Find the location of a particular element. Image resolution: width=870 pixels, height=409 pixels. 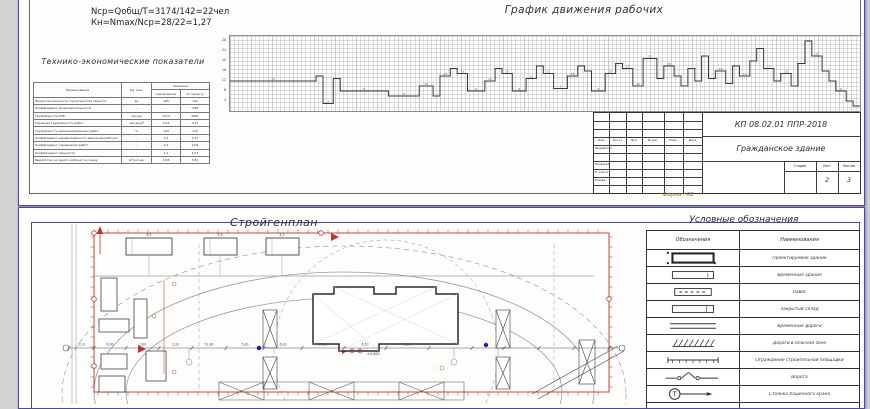

stamp-sheet-label: Лист is located at coordinates (827, 166).